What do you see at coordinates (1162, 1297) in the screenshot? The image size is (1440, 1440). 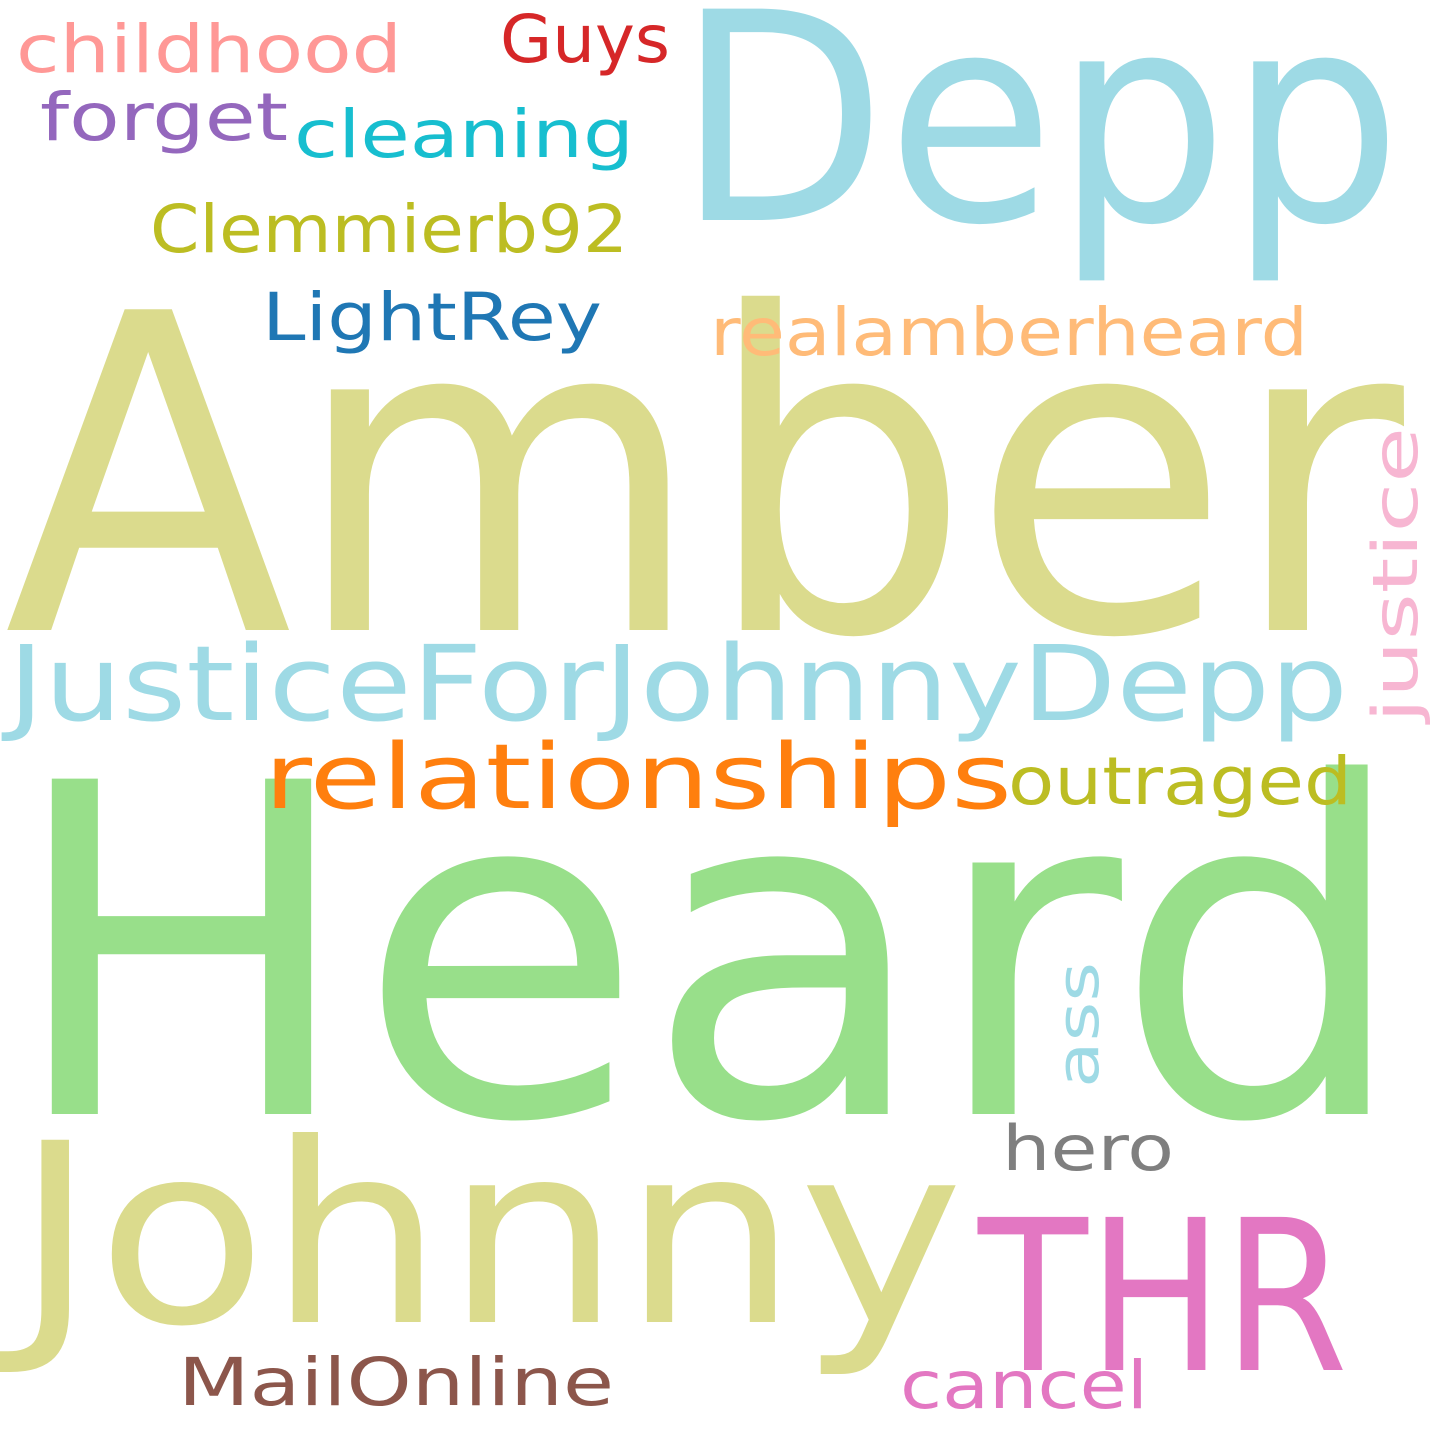 I see `word-thr: THR` at bounding box center [1162, 1297].